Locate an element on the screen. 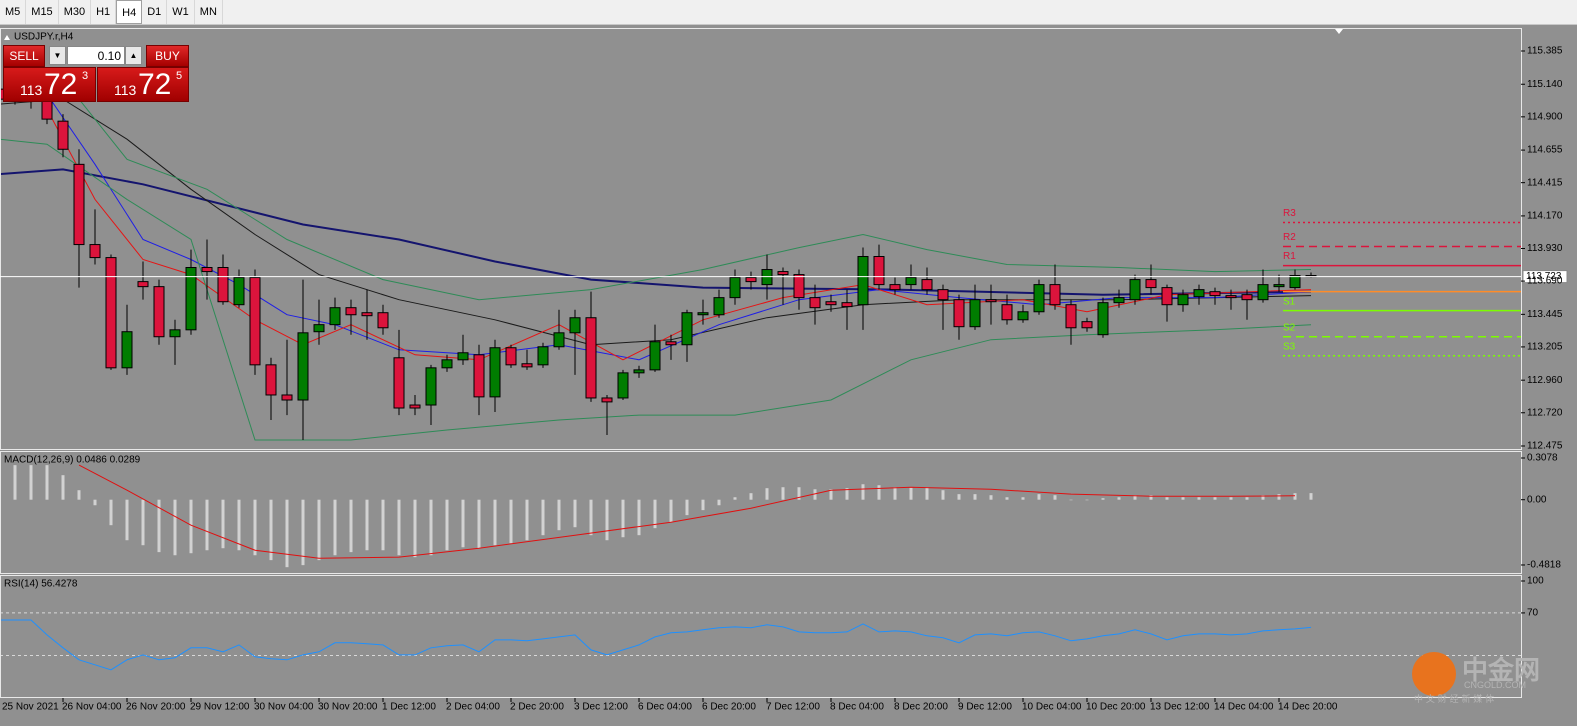 This screenshot has height=726, width=1577. y-tick-label: 114.655 is located at coordinates (1545, 150).